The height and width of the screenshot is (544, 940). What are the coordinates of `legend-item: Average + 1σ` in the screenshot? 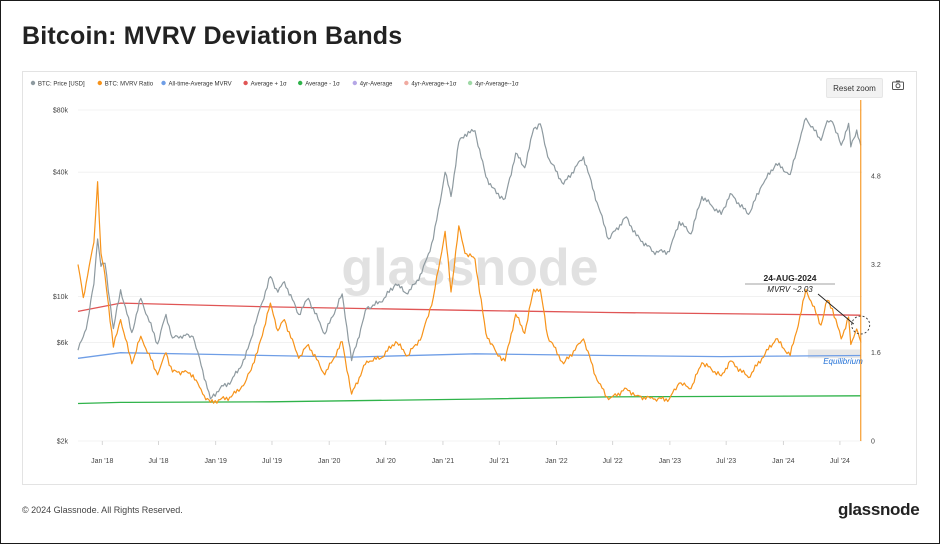 It's located at (265, 84).